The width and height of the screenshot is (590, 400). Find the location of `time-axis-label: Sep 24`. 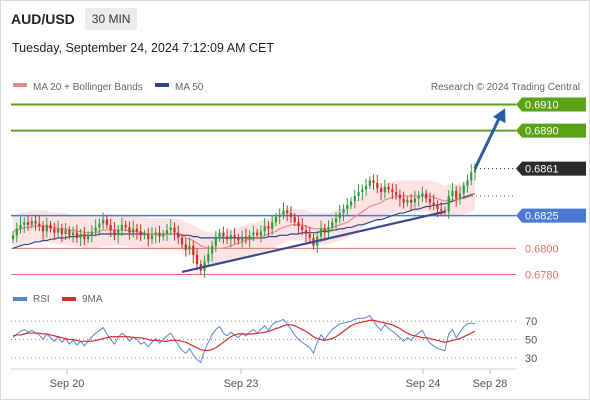

time-axis-label: Sep 24 is located at coordinates (423, 384).